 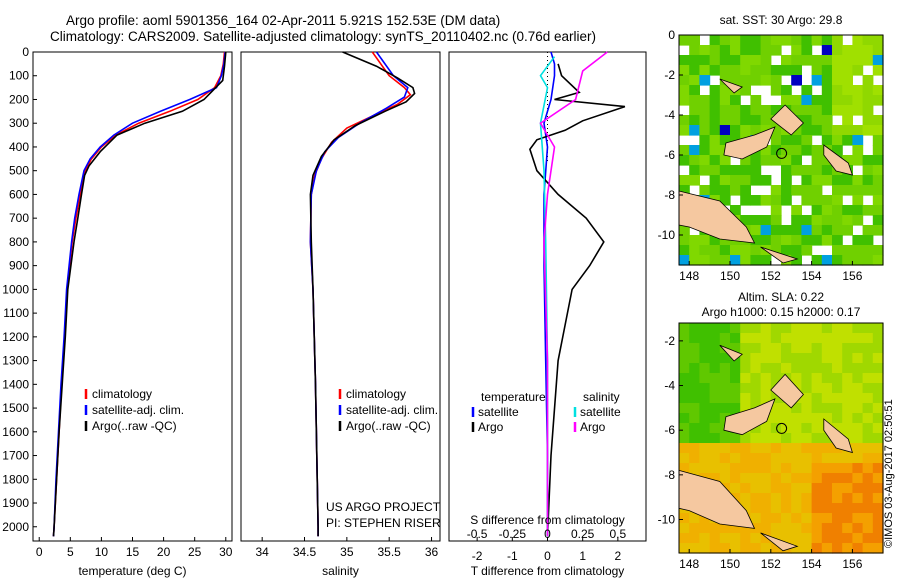 What do you see at coordinates (583, 534) in the screenshot?
I see `diff-stick-label-3: 0.25` at bounding box center [583, 534].